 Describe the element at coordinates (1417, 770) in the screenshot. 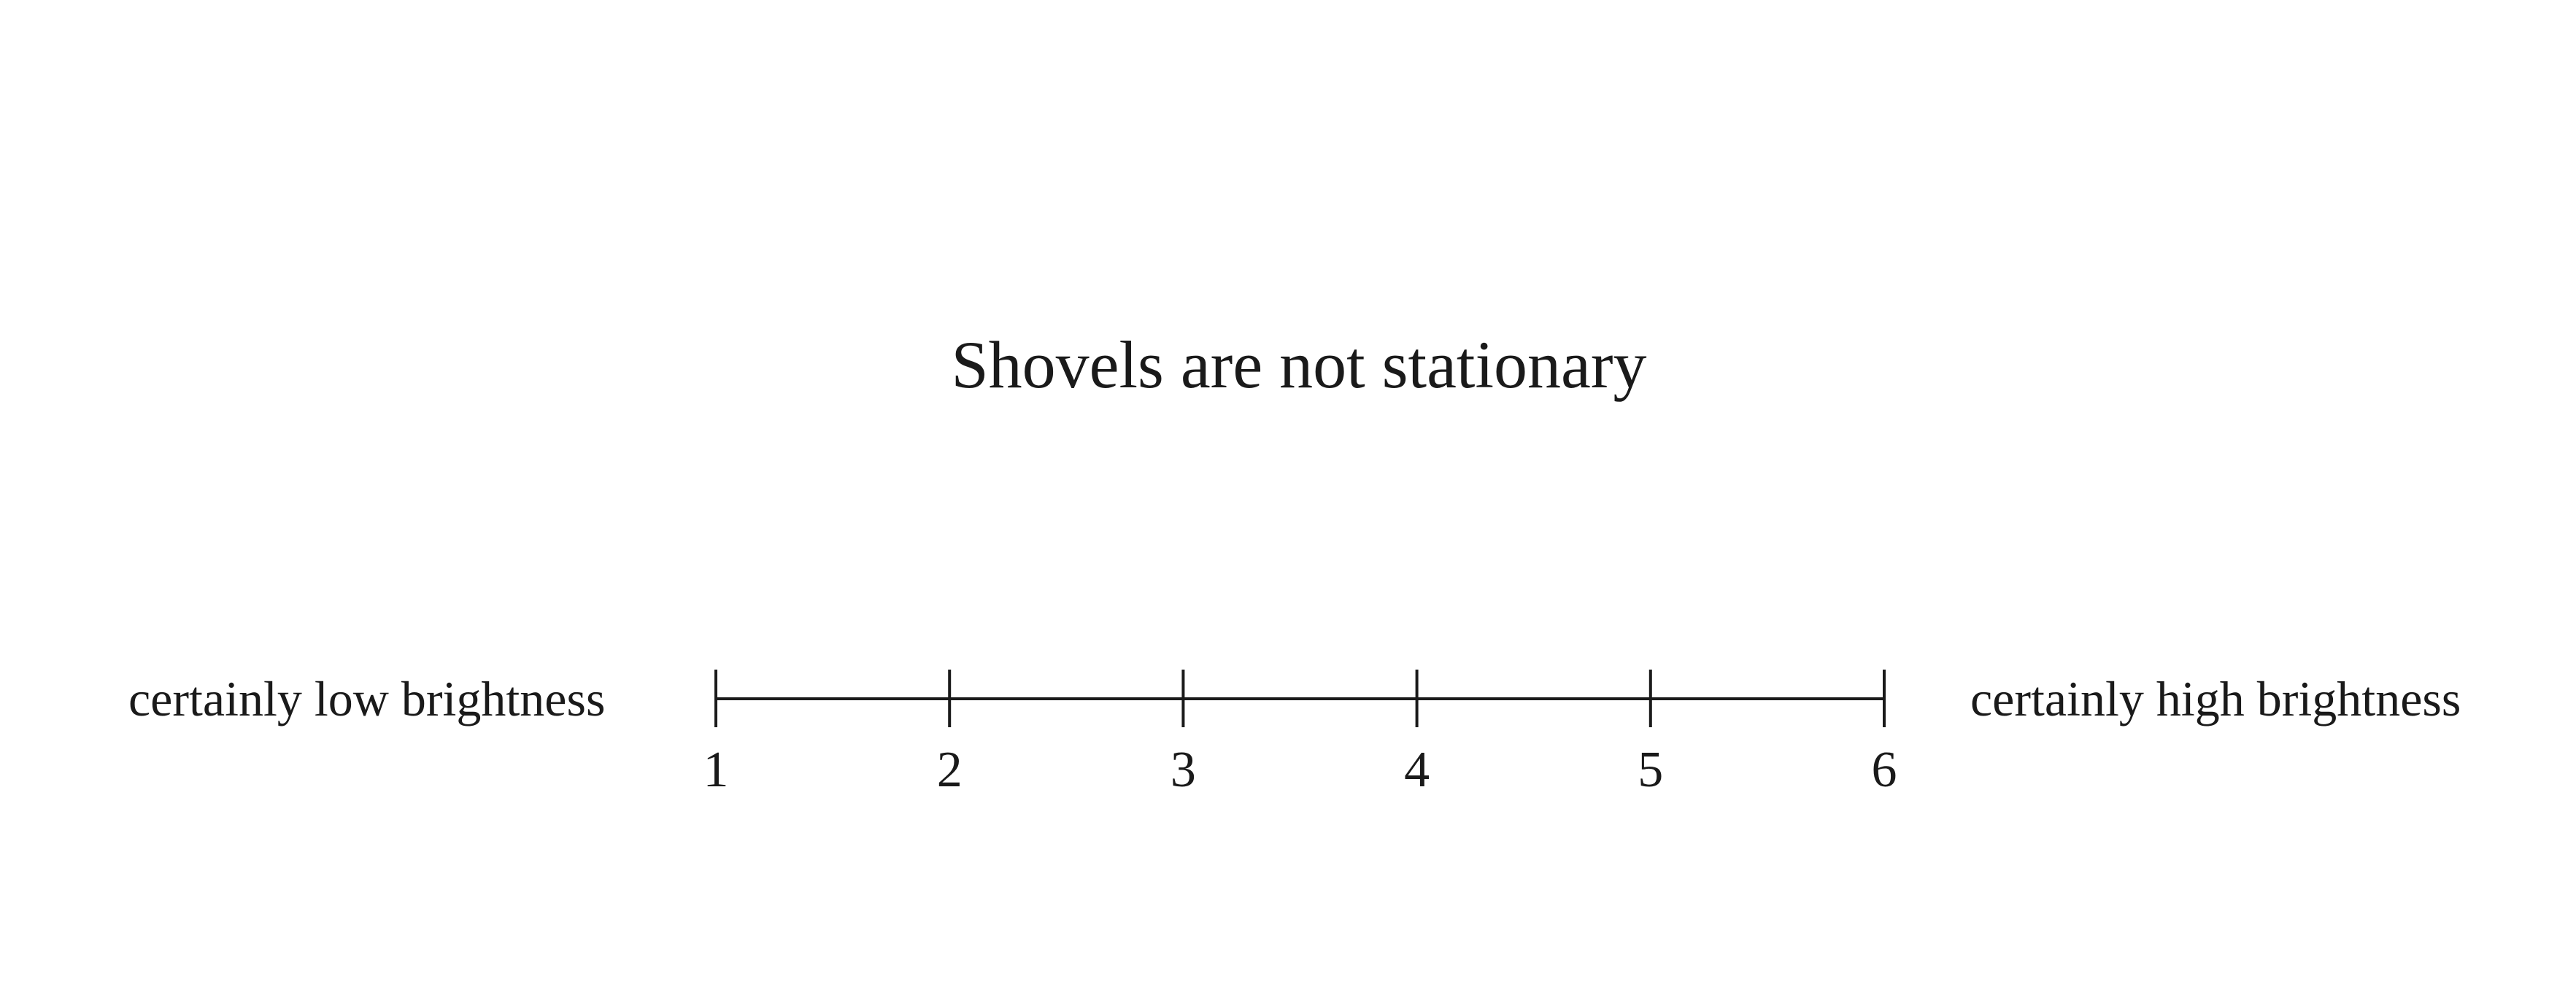

I see `scale-point-label-4: 4` at that location.